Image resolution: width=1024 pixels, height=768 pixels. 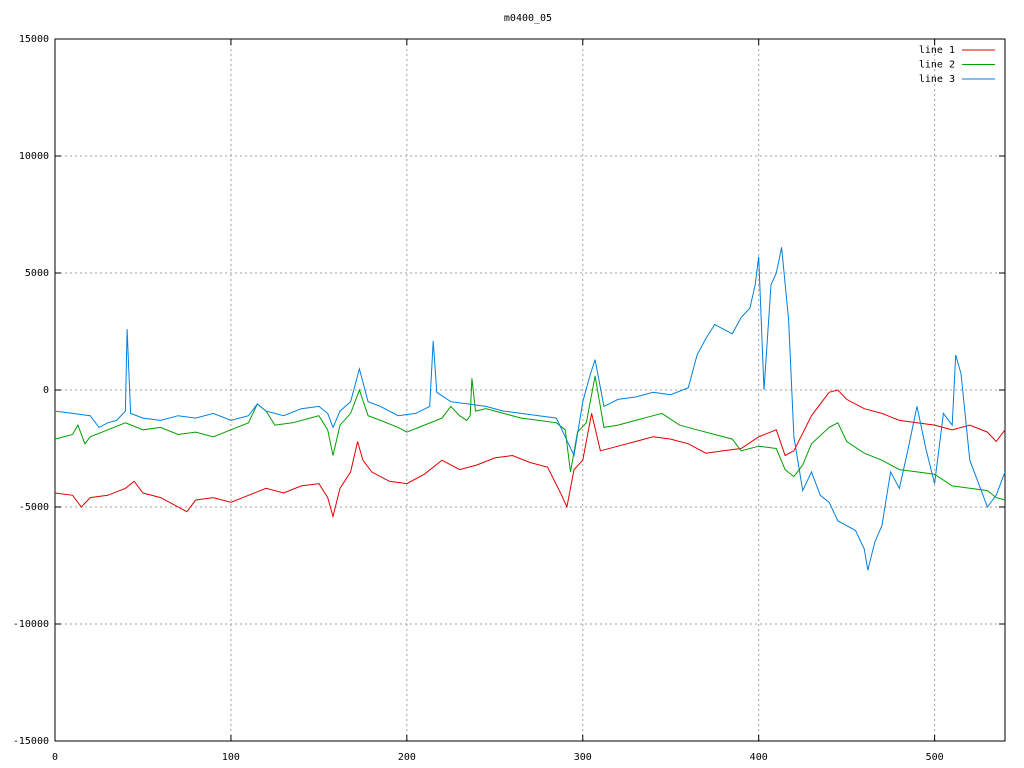 What do you see at coordinates (55, 757) in the screenshot?
I see `x-tick-label: 0` at bounding box center [55, 757].